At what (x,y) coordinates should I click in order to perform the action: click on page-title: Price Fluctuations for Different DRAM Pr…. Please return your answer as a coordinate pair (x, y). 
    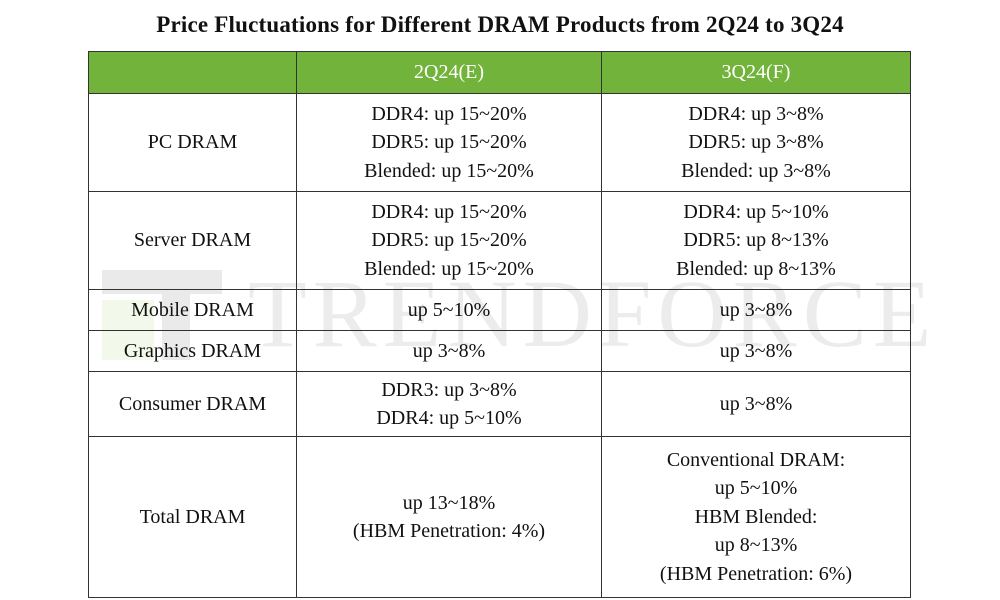
    Looking at the image, I should click on (500, 24).